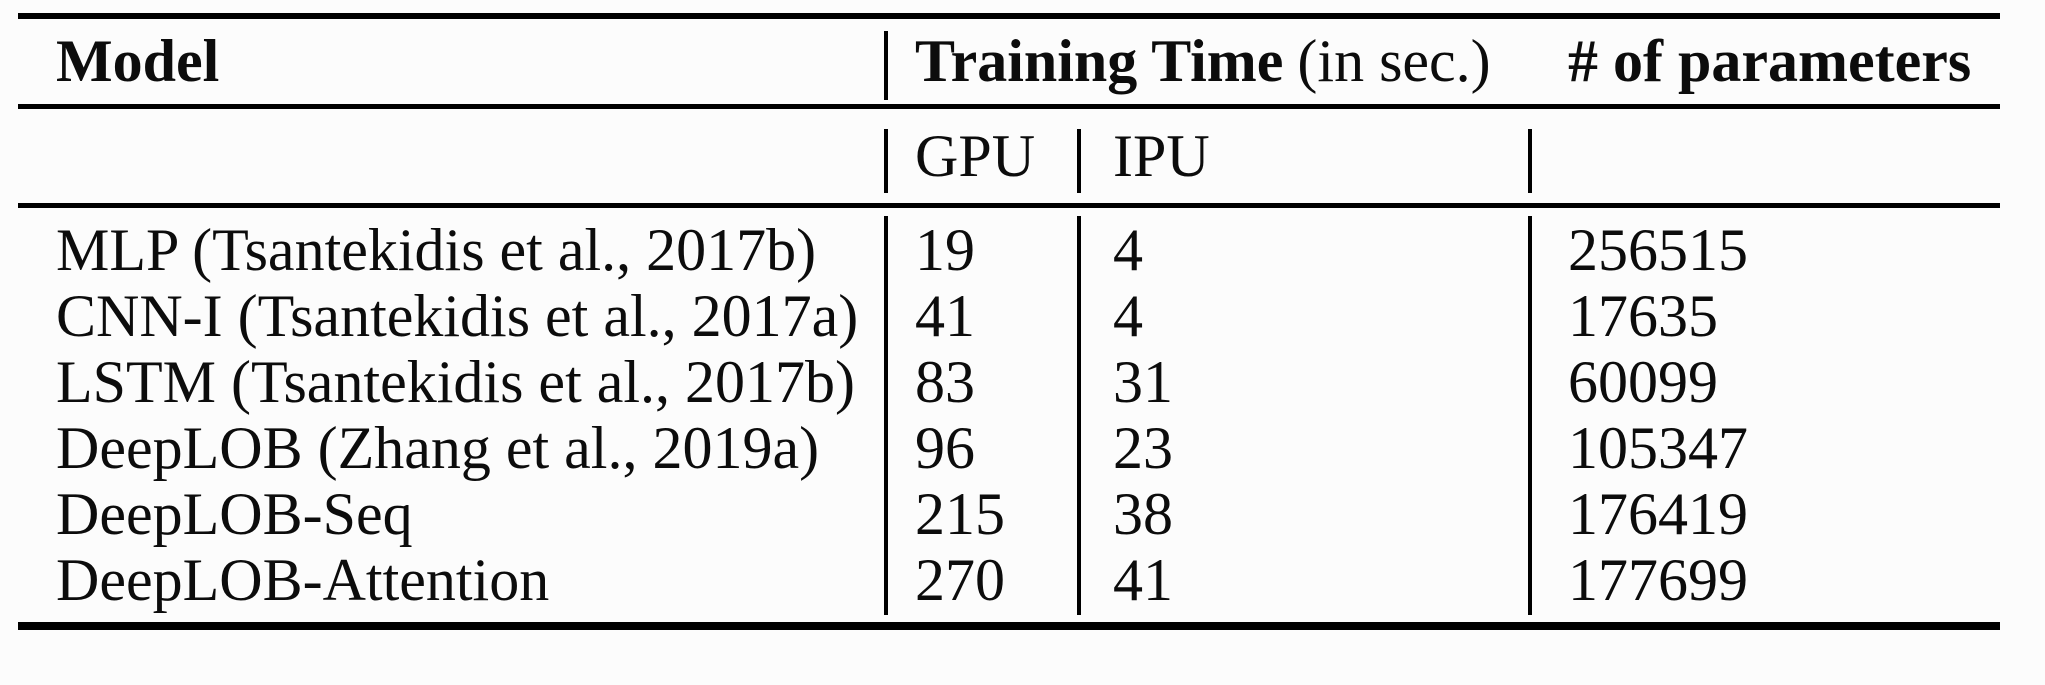 This screenshot has width=2045, height=685. I want to click on table-row: DeepLOB-Attention 270 41 177699, so click(1009, 580).